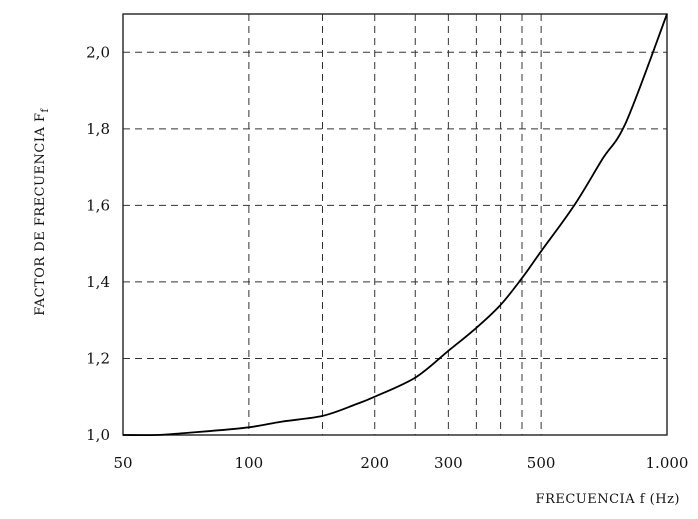 The width and height of the screenshot is (698, 519). What do you see at coordinates (400, 463) in the screenshot?
I see `x-tick-labels: 50 100 200 300 500 1.000` at bounding box center [400, 463].